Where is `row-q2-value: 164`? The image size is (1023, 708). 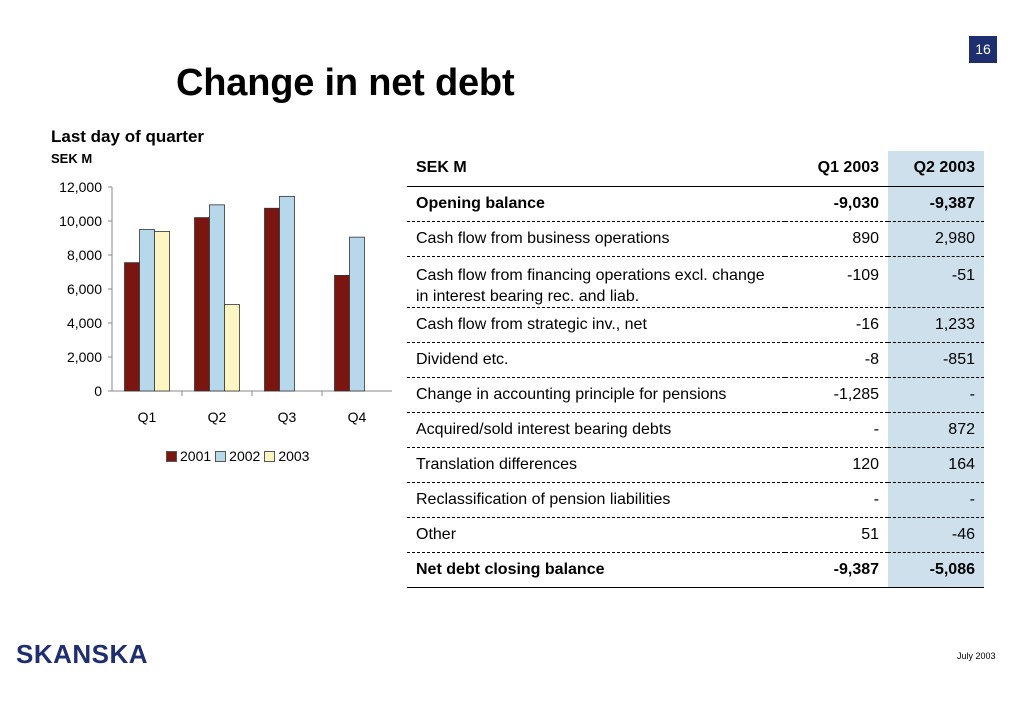
row-q2-value: 164 is located at coordinates (936, 464).